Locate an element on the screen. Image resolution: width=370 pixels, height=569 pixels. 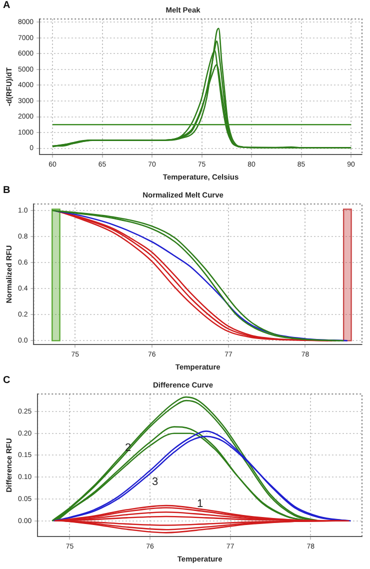
annotation: 1 is located at coordinates (200, 504).